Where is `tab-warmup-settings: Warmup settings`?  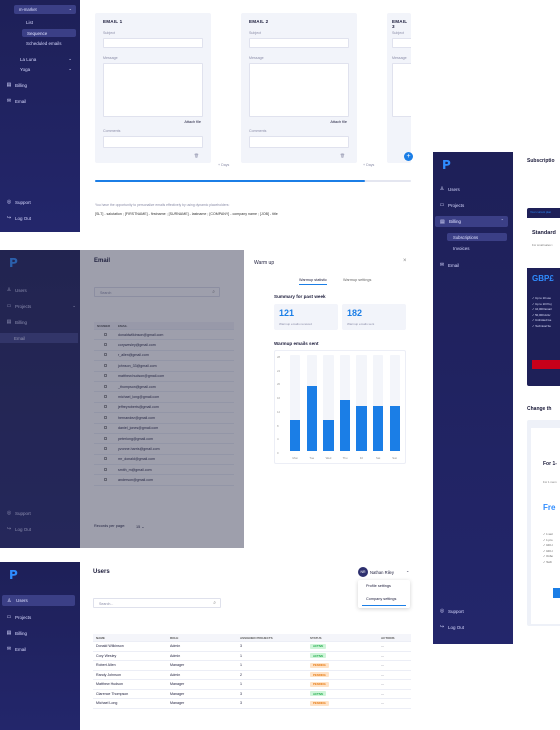
tab-warmup-settings: Warmup settings is located at coordinates (357, 280).